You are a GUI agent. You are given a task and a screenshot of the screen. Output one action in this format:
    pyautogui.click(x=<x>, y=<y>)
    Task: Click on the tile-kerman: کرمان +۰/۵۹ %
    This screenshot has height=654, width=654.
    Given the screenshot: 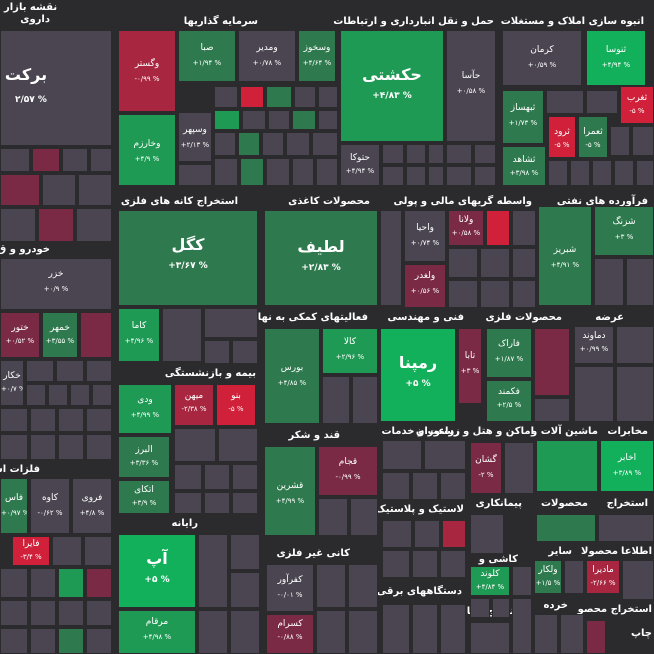 What is the action you would take?
    pyautogui.click(x=542, y=58)
    